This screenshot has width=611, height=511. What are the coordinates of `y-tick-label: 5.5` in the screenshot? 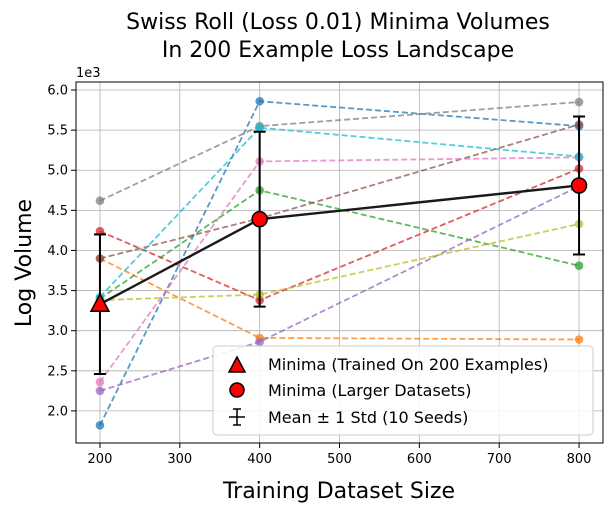 It's located at (57, 131).